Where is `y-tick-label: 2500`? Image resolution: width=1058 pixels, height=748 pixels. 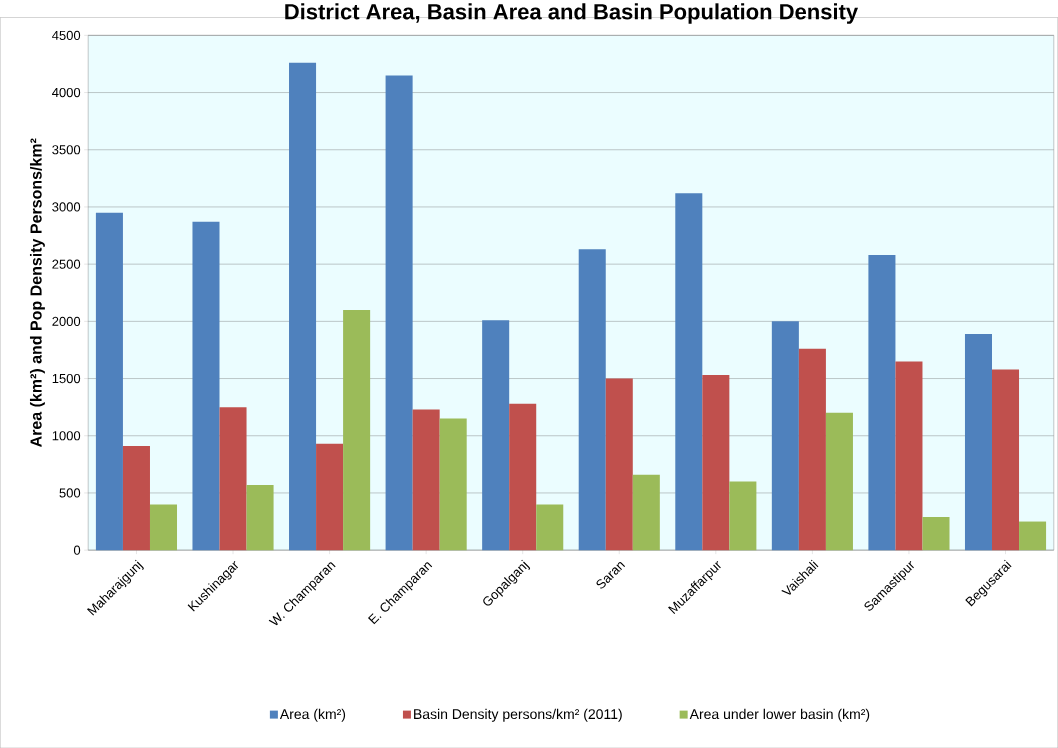 y-tick-label: 2500 is located at coordinates (66, 264).